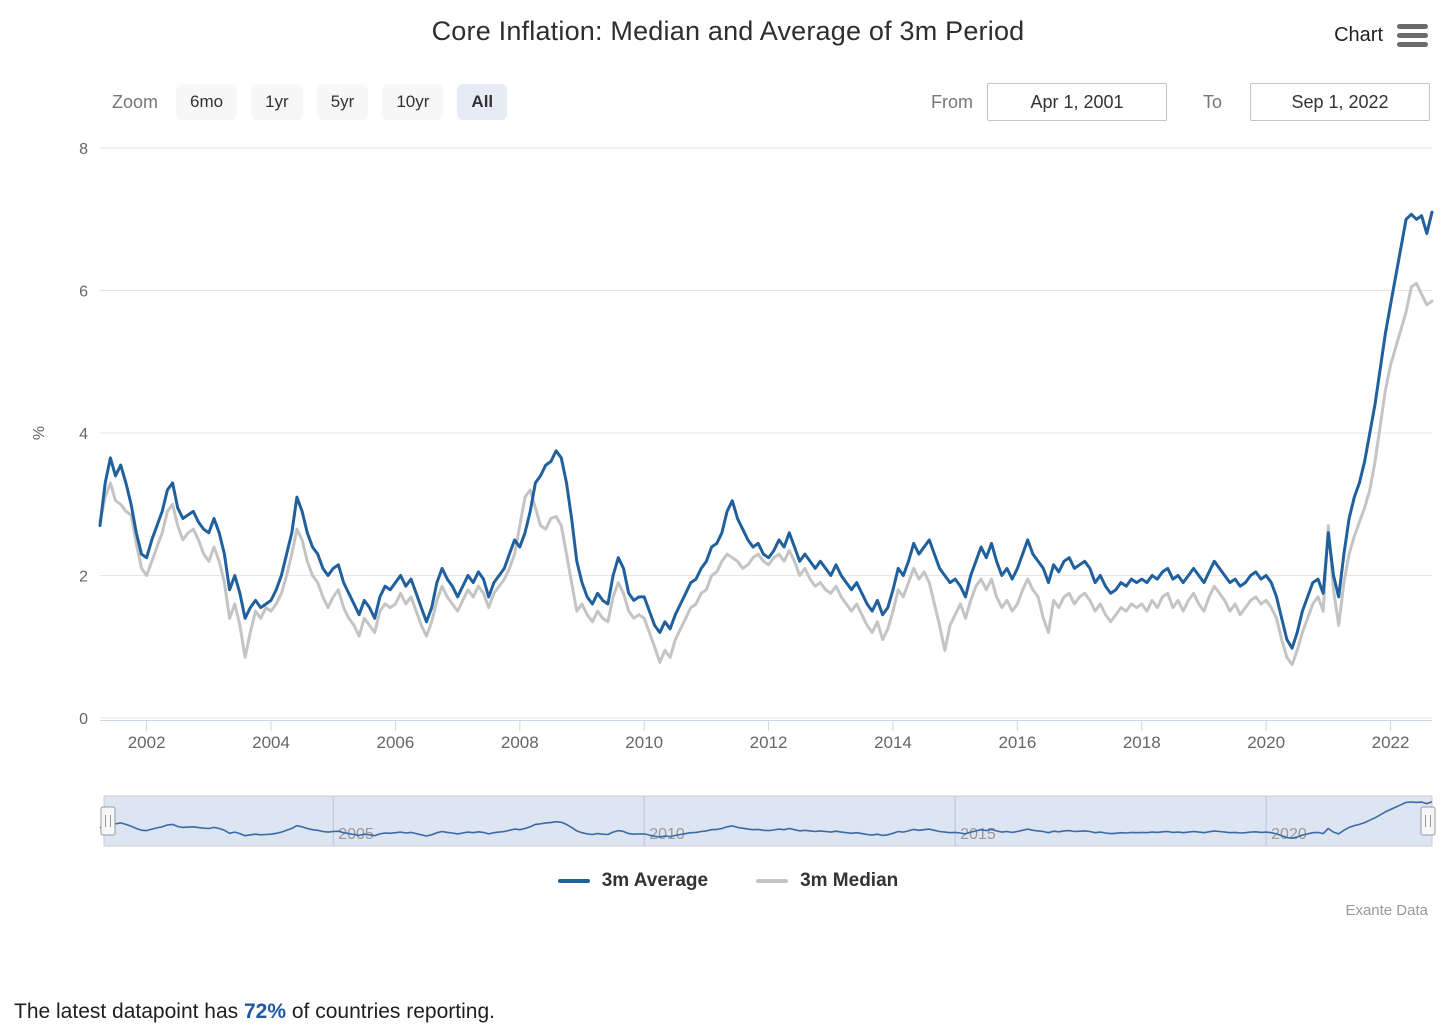  What do you see at coordinates (83, 292) in the screenshot?
I see `svg-text: 6` at bounding box center [83, 292].